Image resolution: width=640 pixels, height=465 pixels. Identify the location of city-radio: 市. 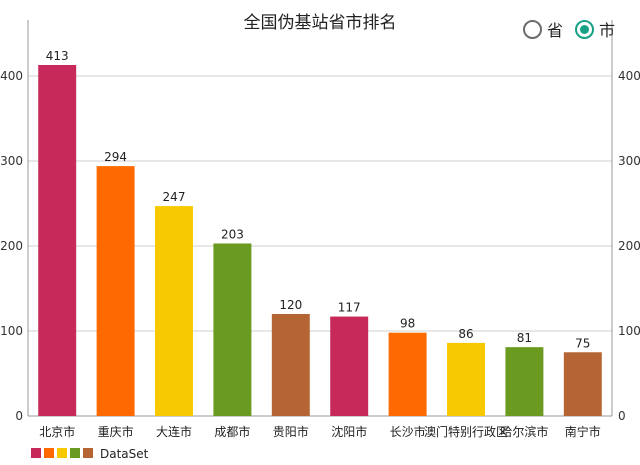
(595, 29).